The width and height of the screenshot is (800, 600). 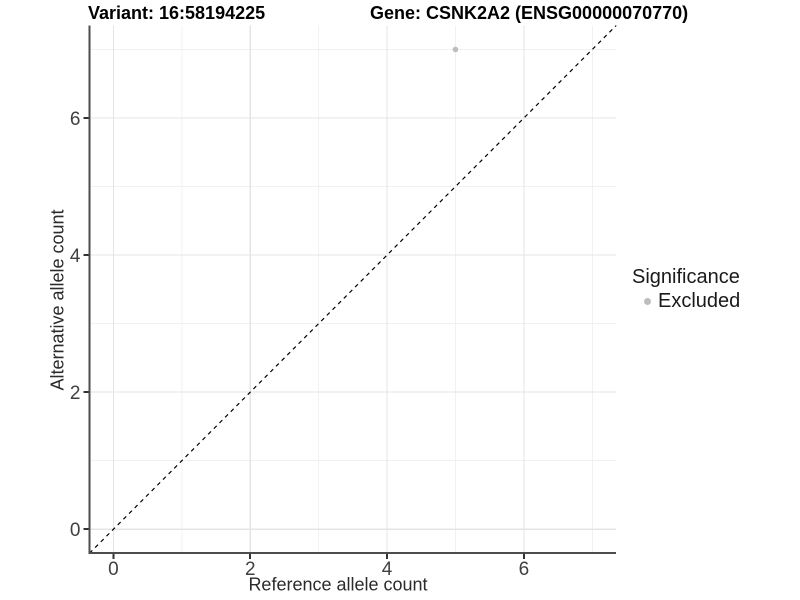 What do you see at coordinates (250, 569) in the screenshot?
I see `x-tick-label: 2` at bounding box center [250, 569].